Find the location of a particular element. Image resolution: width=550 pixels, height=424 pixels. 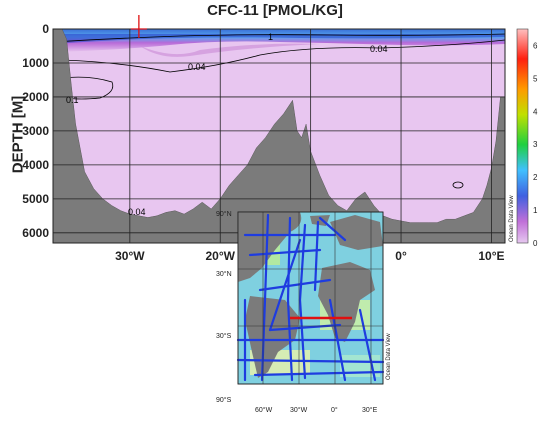

colorbar-tick-label: 0 is located at coordinates (535, 243).